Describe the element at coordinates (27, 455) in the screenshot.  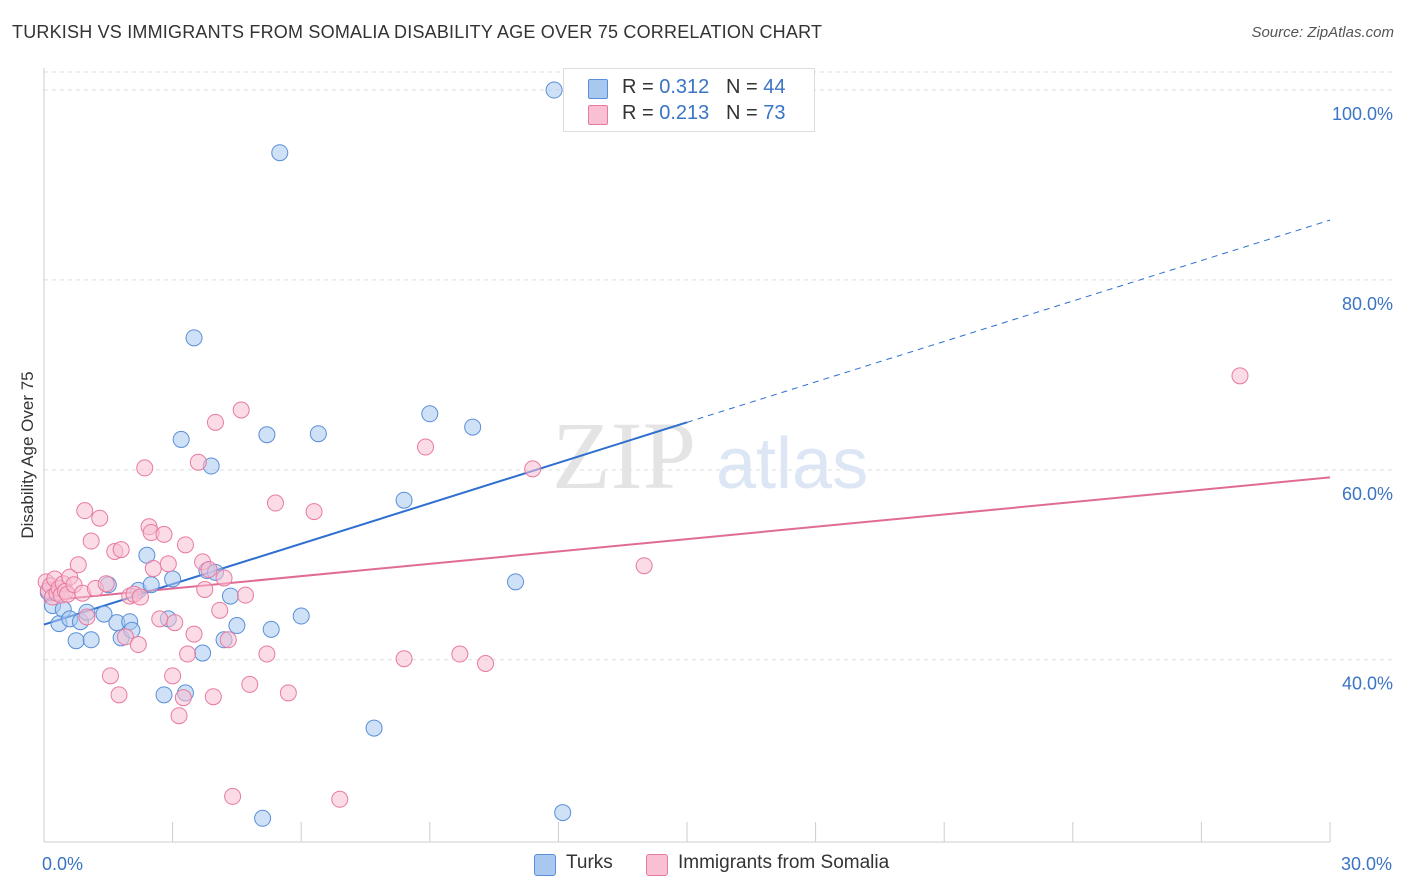
I see `y-axis-label: Disability Age Over 75` at that location.